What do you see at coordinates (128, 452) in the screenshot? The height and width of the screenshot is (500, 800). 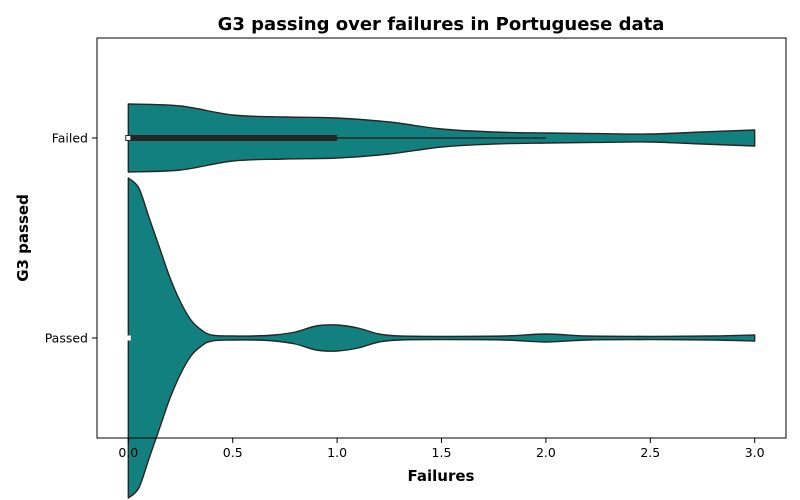 I see `x-tick-label: 0.0` at bounding box center [128, 452].